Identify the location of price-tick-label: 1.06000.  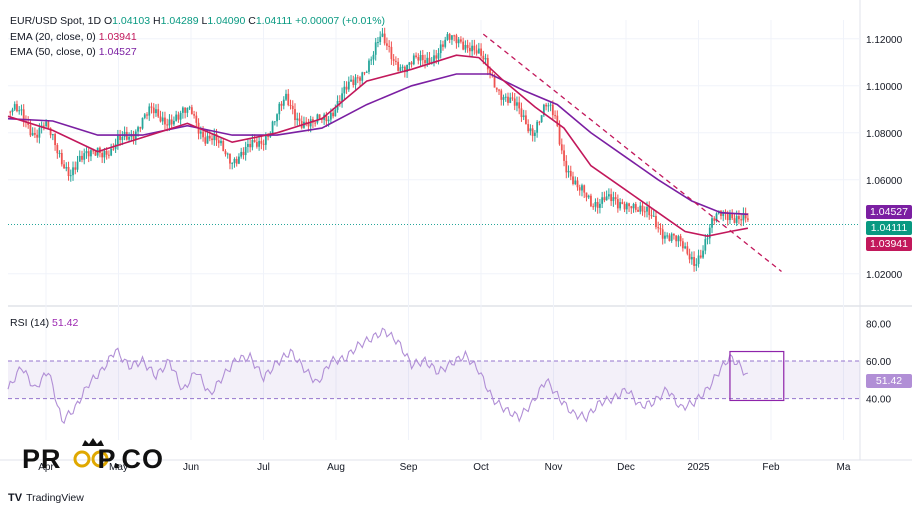
(884, 181).